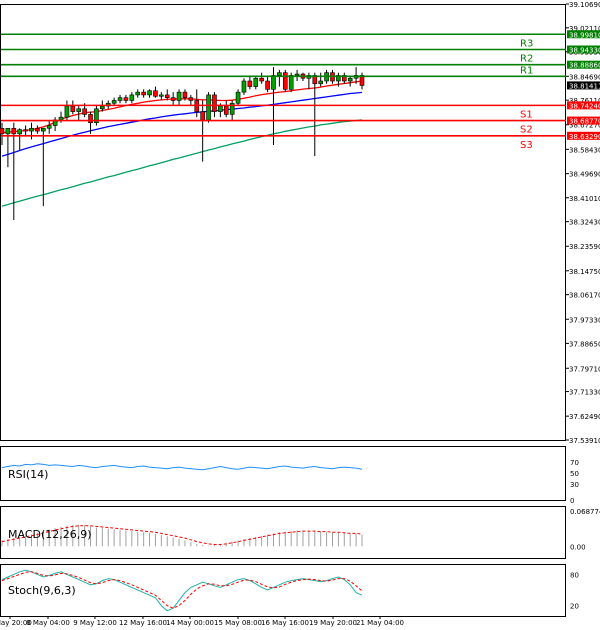 The image size is (600, 630). I want to click on price-y-tick-label: 37.62490, so click(584, 417).